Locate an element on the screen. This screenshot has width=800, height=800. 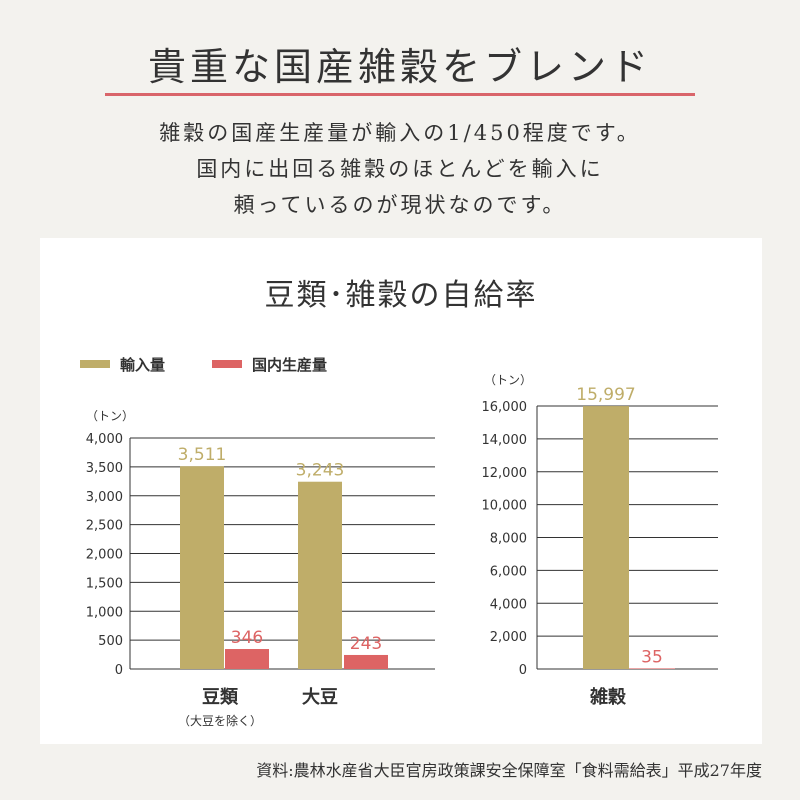
legend-item-import: 輸入量 is located at coordinates (122, 364).